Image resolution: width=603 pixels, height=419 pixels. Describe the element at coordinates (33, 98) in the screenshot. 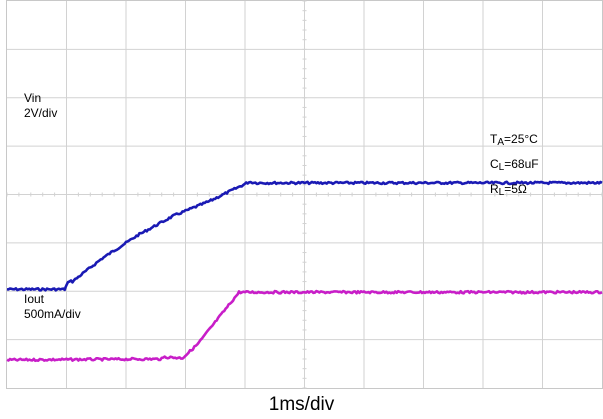

I see `vin-name: Vin` at that location.